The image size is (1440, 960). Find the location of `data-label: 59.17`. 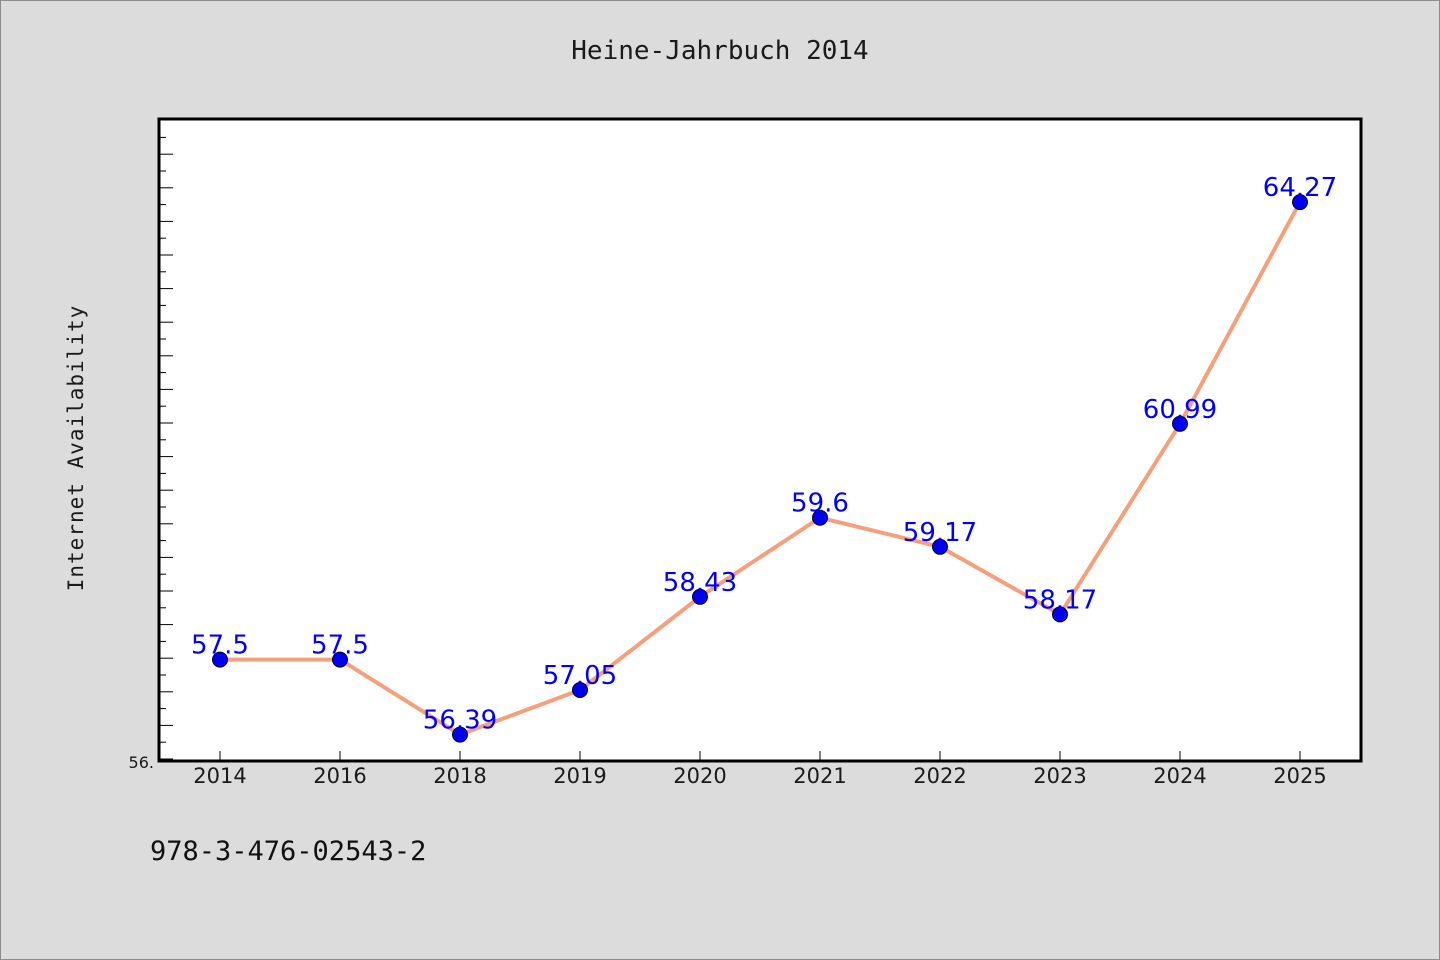

data-label: 59.17 is located at coordinates (940, 533).